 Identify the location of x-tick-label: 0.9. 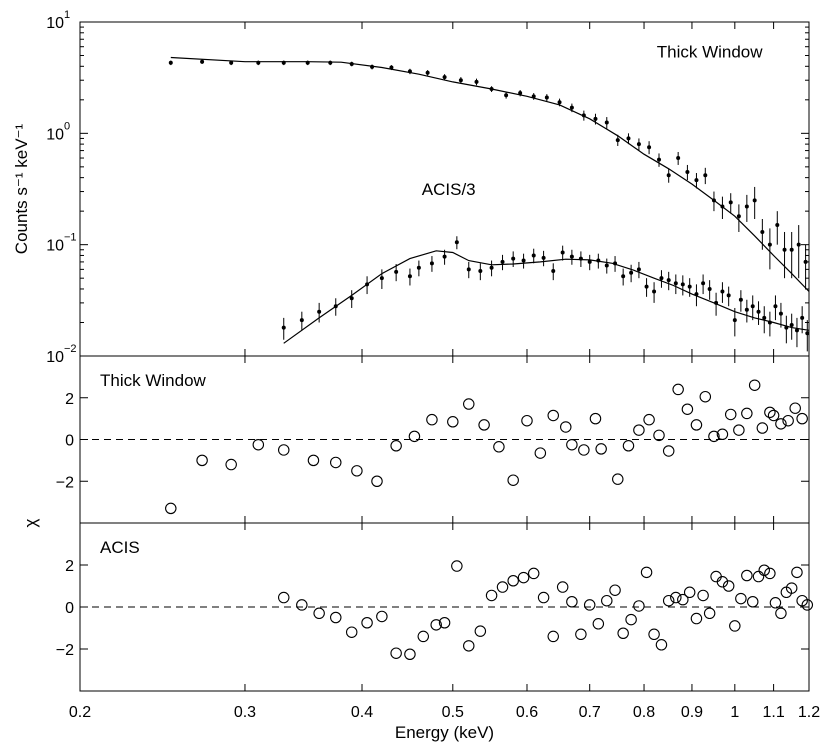
(692, 712).